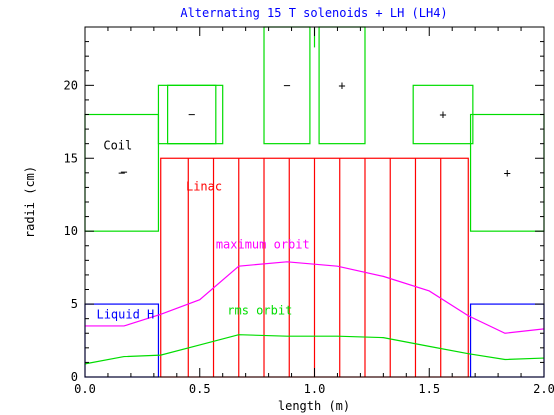  Describe the element at coordinates (341, 85) in the screenshot. I see `coil-sign-5: +` at that location.